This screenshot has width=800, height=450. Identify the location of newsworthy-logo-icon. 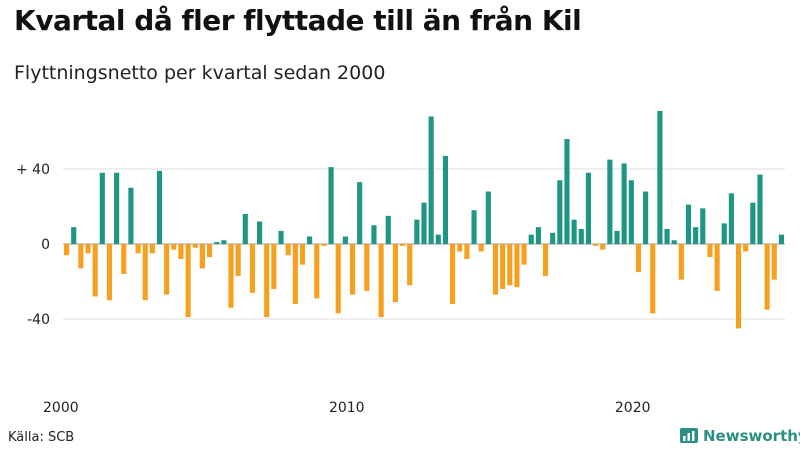
(689, 435).